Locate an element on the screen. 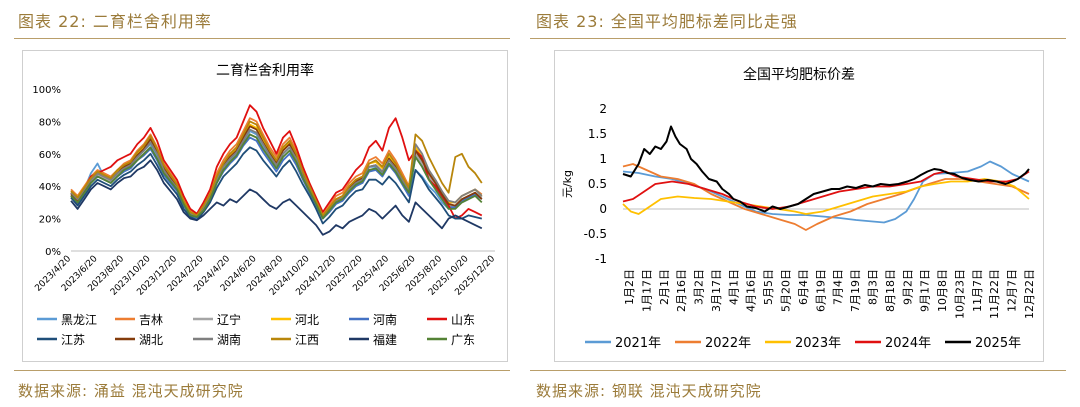 Image resolution: width=1080 pixels, height=407 pixels. legend-label: 2021年 is located at coordinates (638, 343).